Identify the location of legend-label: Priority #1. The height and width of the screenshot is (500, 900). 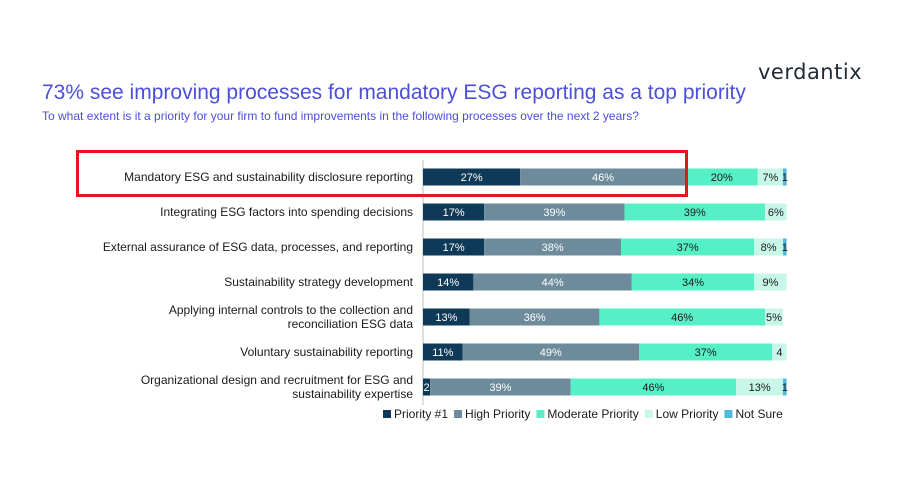
(421, 414).